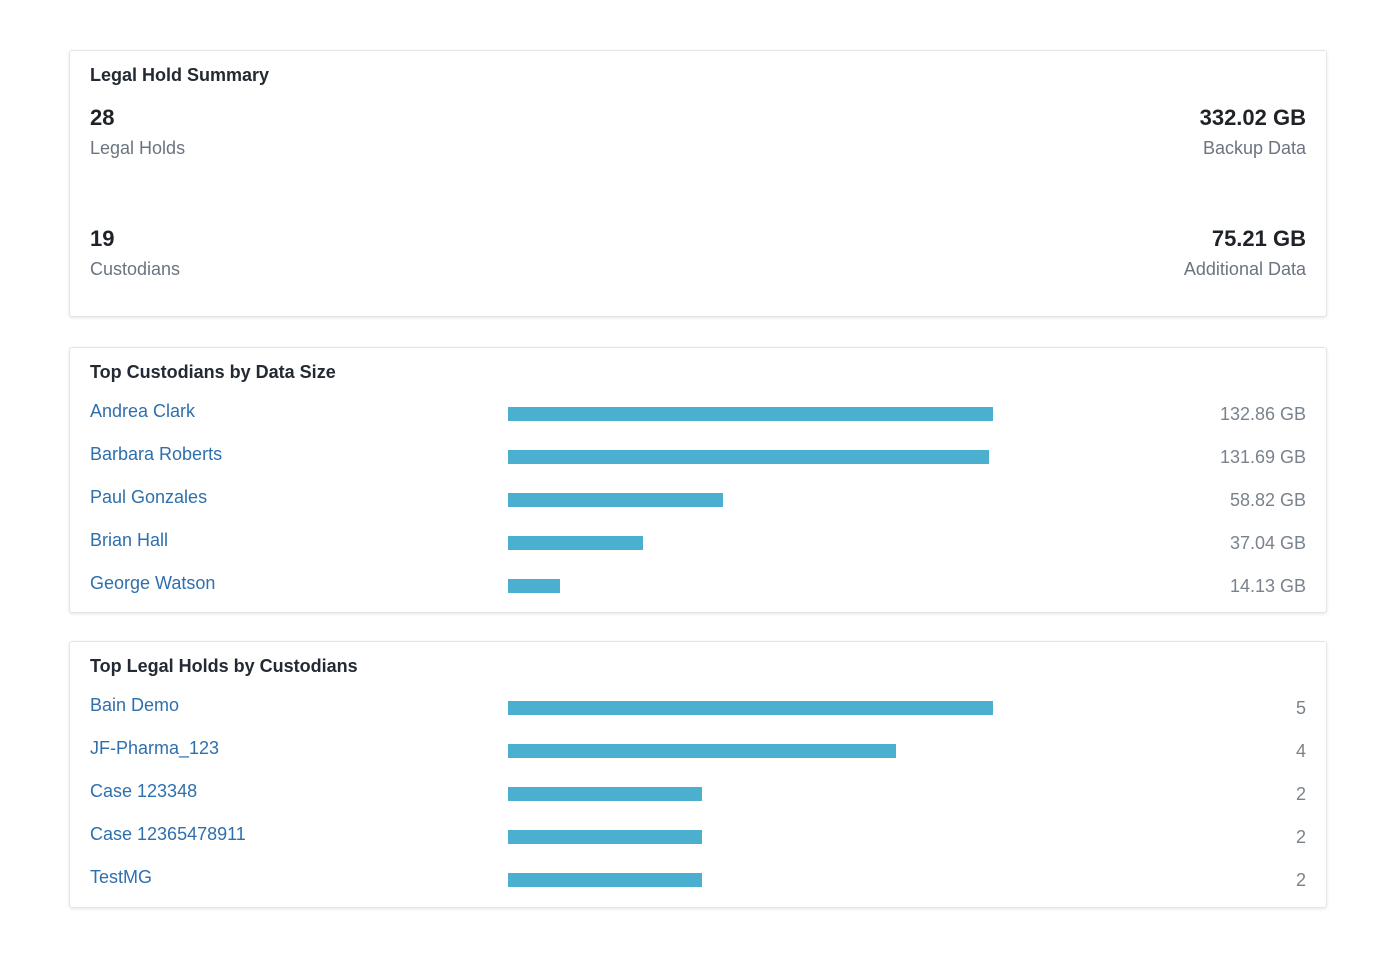 This screenshot has width=1400, height=966. Describe the element at coordinates (1254, 148) in the screenshot. I see `backup-data-label: Backup Data` at that location.